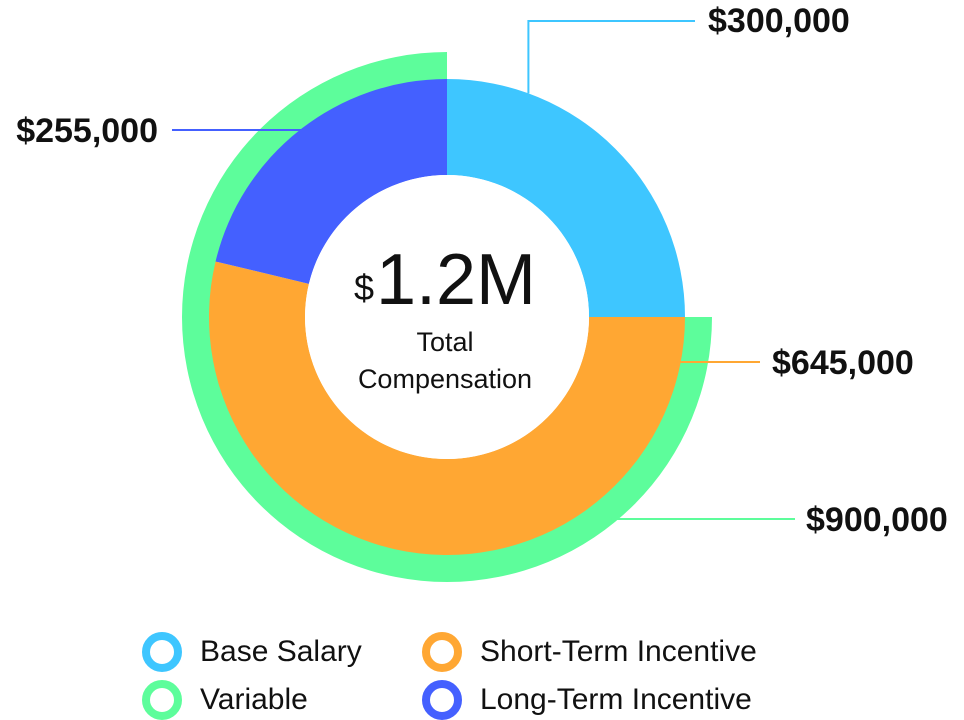 The height and width of the screenshot is (720, 964). Describe the element at coordinates (616, 699) in the screenshot. I see `legend-label-long-term-incentive: Long-Term Incentive` at that location.